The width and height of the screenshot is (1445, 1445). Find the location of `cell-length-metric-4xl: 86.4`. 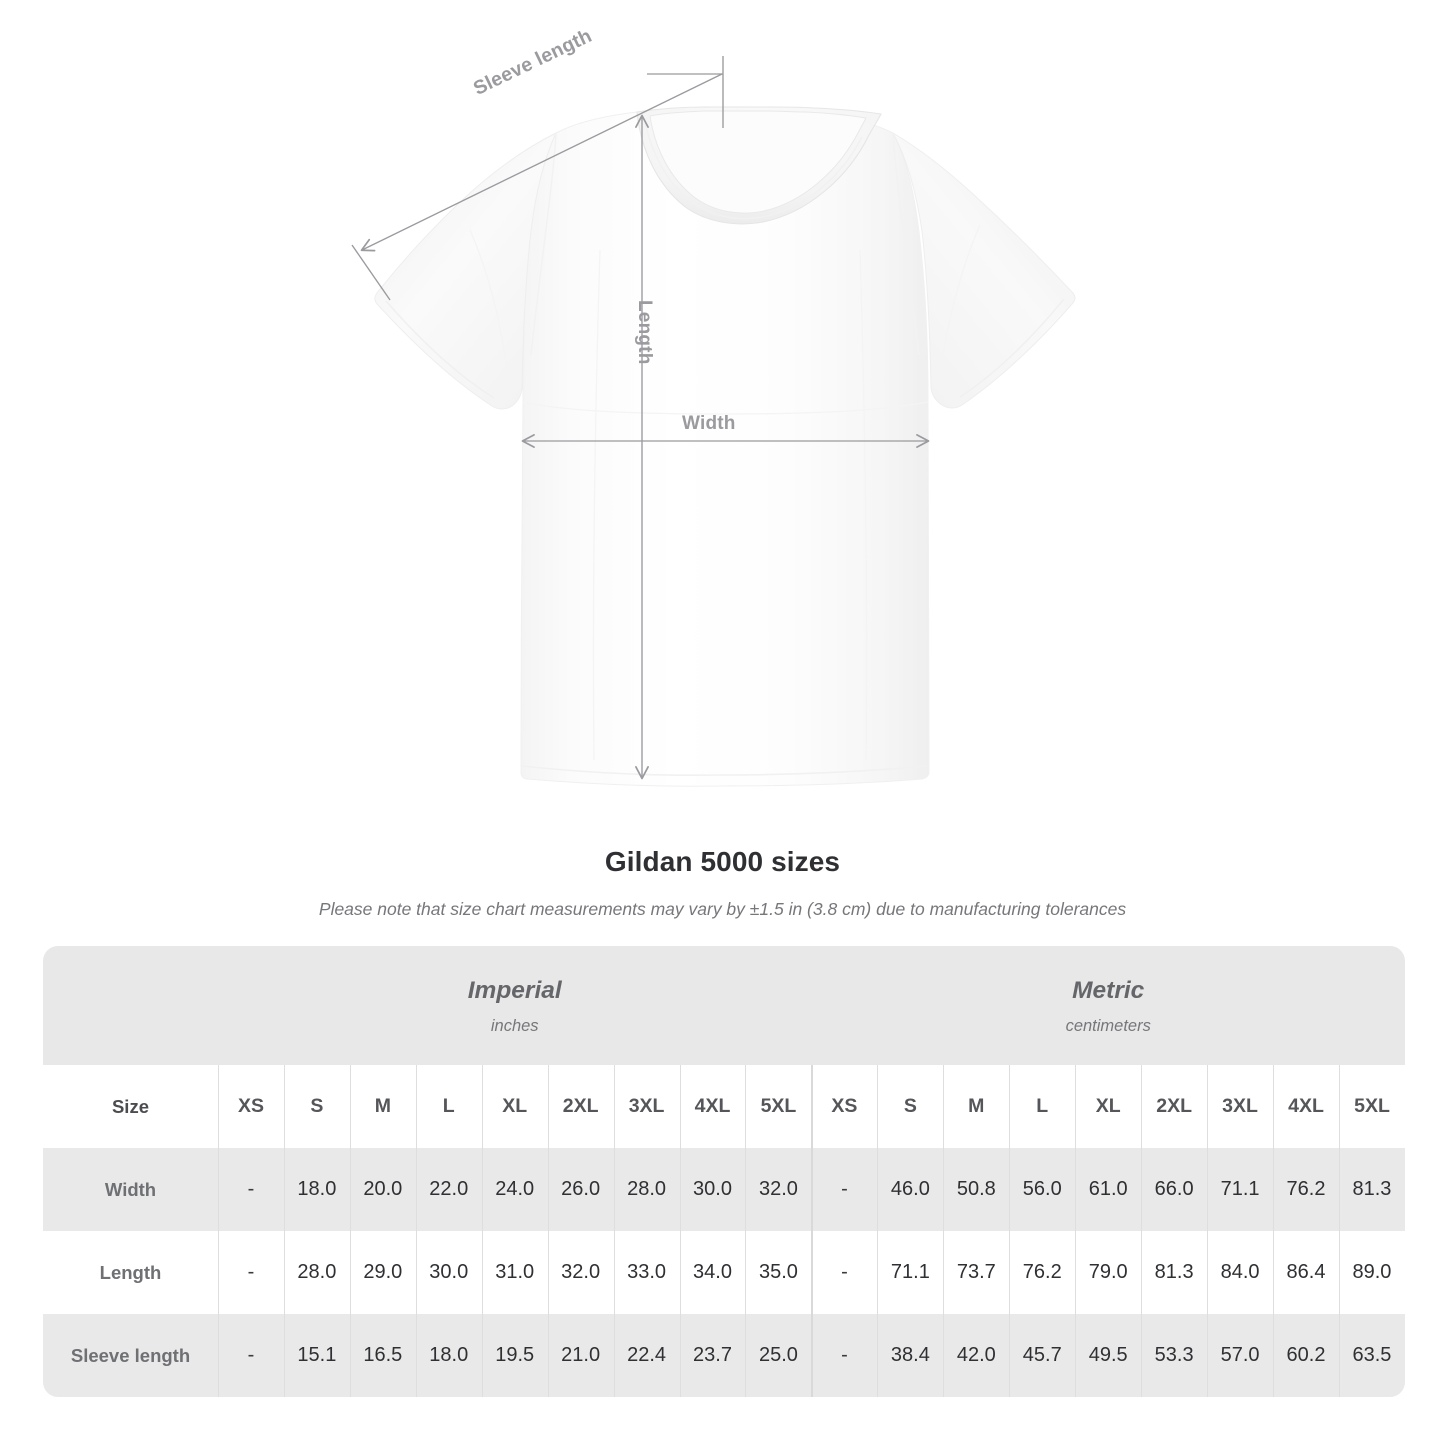

cell-length-metric-4xl: 86.4 is located at coordinates (1306, 1272).